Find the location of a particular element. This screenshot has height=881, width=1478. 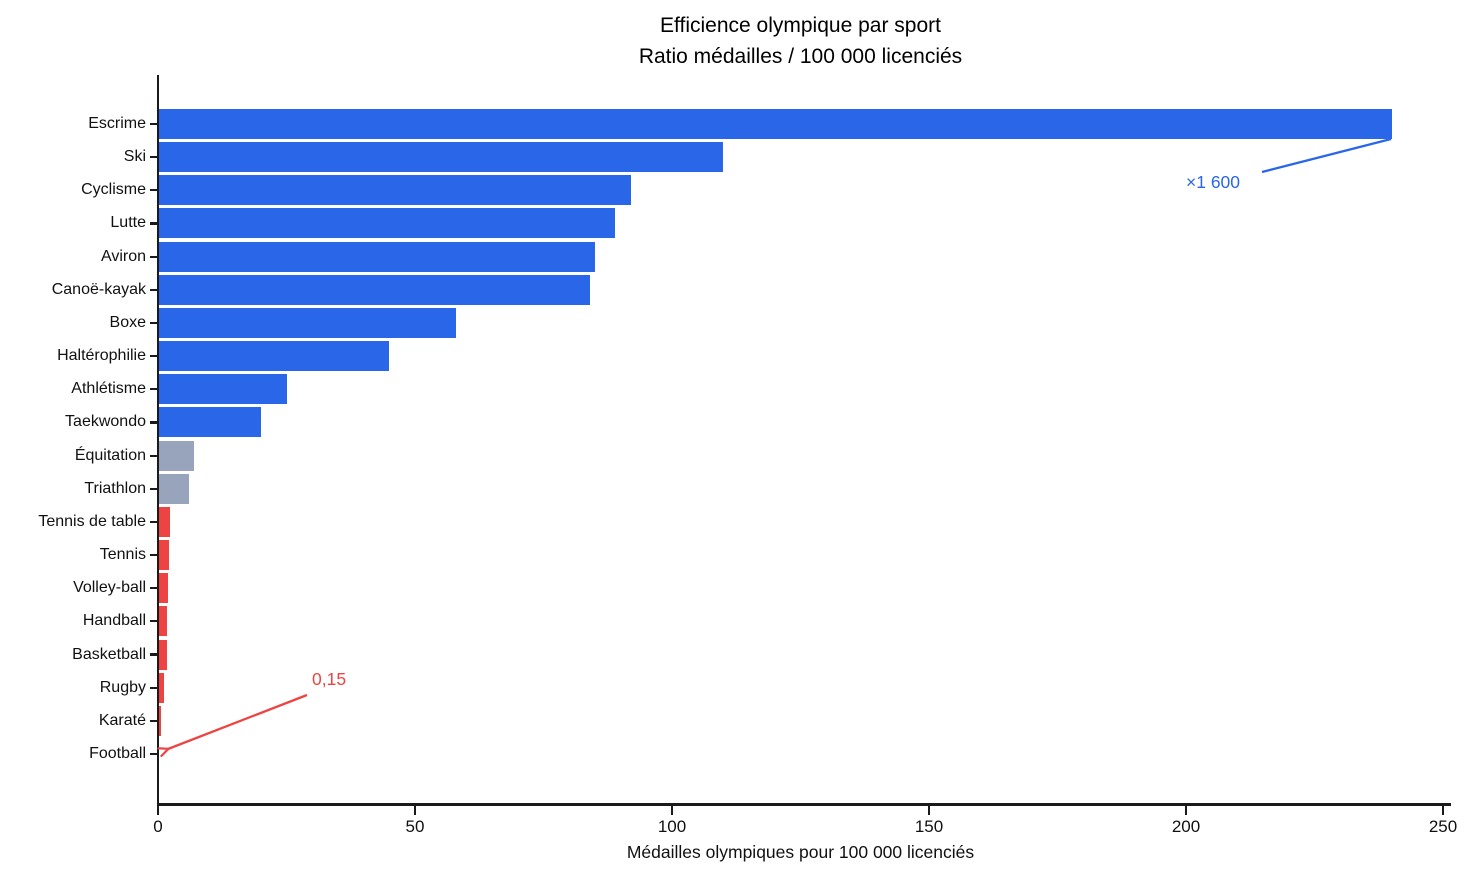

y-tick-label-equitation: Équitation is located at coordinates (110, 455).